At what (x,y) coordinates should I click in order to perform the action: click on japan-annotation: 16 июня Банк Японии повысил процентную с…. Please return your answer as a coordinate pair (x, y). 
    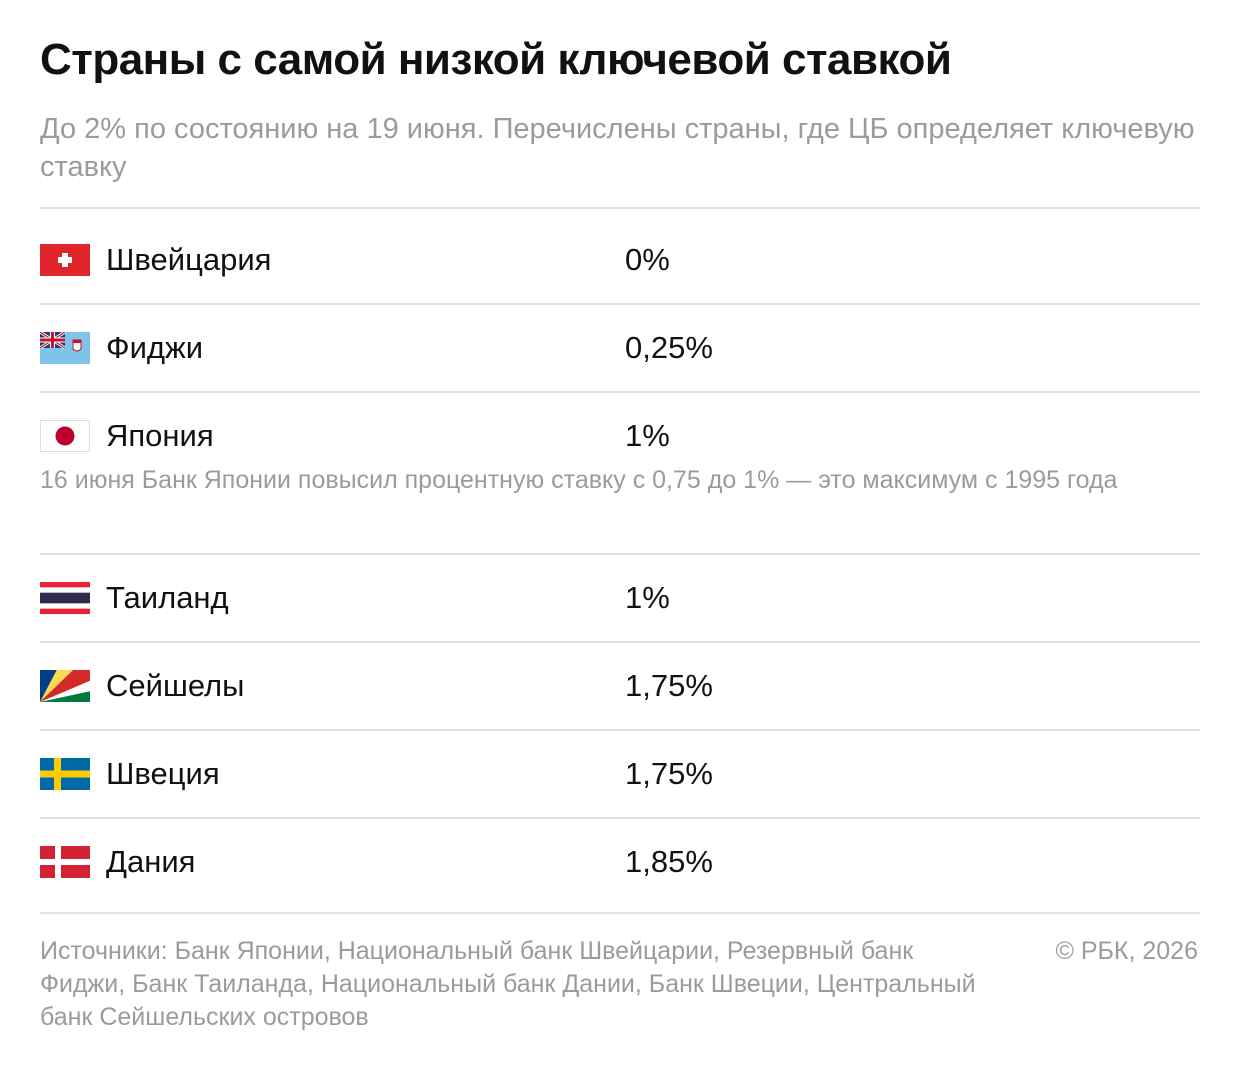
    Looking at the image, I should click on (579, 480).